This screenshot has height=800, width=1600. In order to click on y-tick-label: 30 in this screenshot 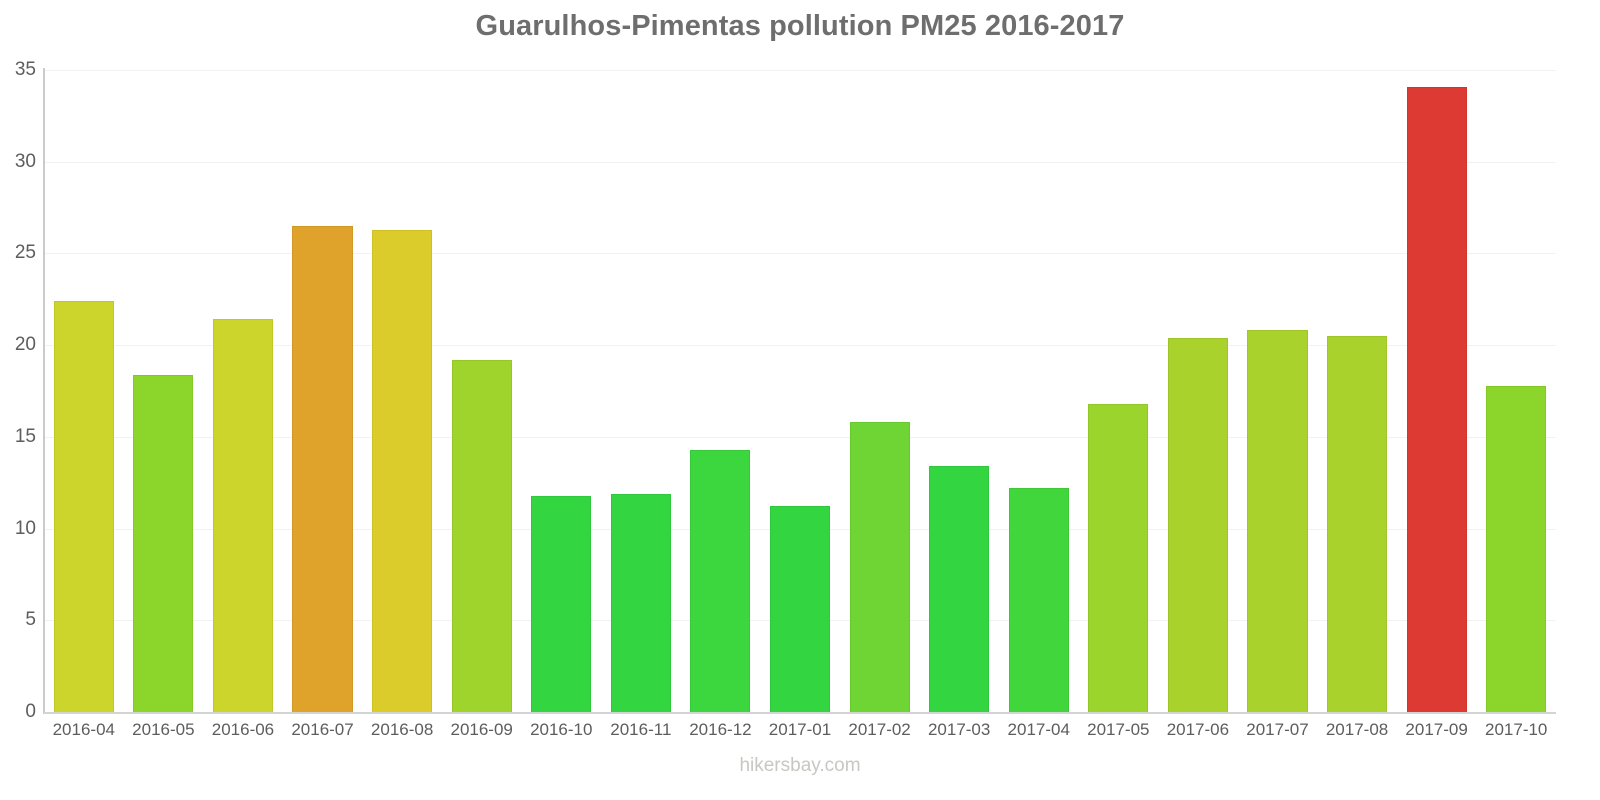, I will do `click(25, 161)`.